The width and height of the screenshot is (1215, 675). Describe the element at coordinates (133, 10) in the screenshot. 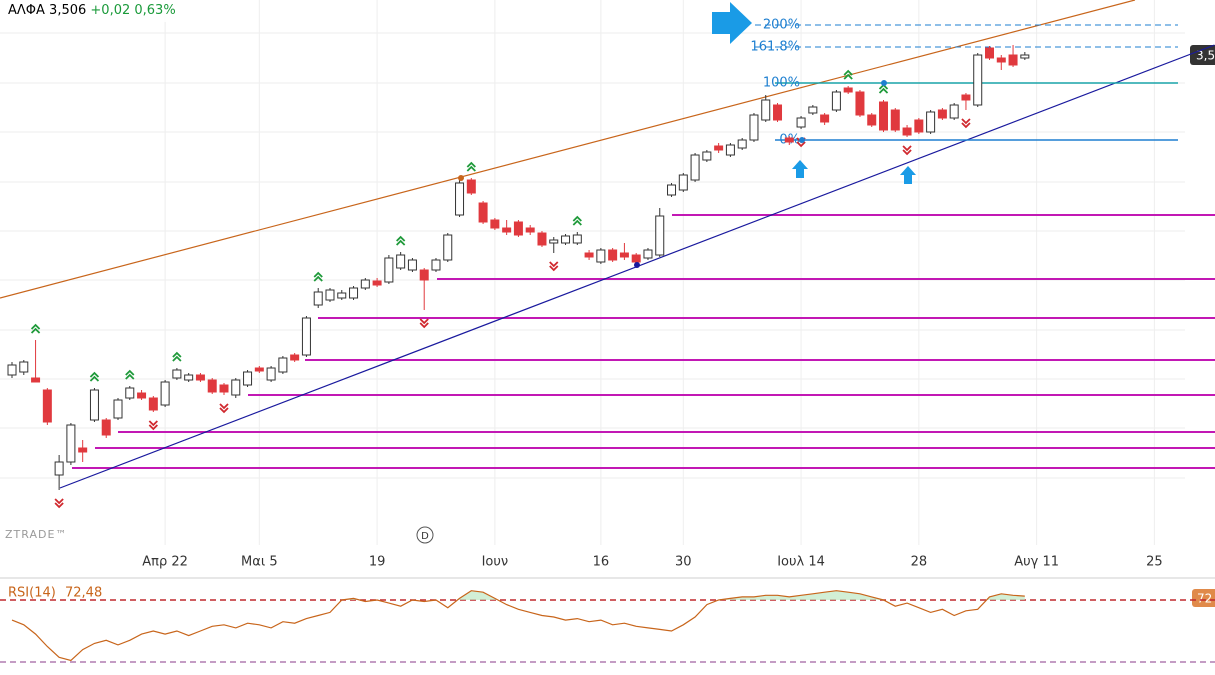

I see `change: +0,02 0,63%` at that location.